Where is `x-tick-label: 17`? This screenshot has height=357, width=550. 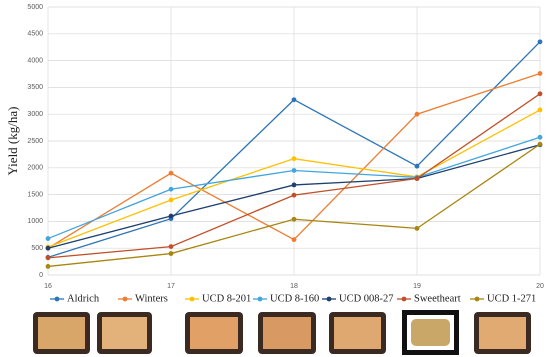
x-tick-label: 17 is located at coordinates (171, 286).